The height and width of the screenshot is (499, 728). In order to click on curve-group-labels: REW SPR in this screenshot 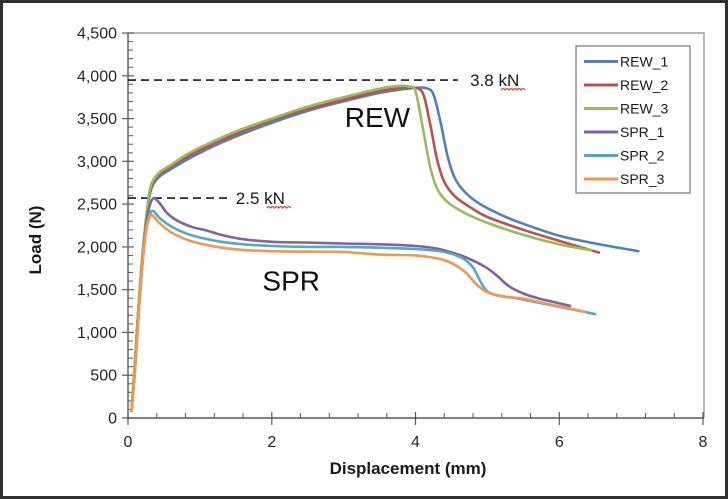, I will do `click(336, 199)`.